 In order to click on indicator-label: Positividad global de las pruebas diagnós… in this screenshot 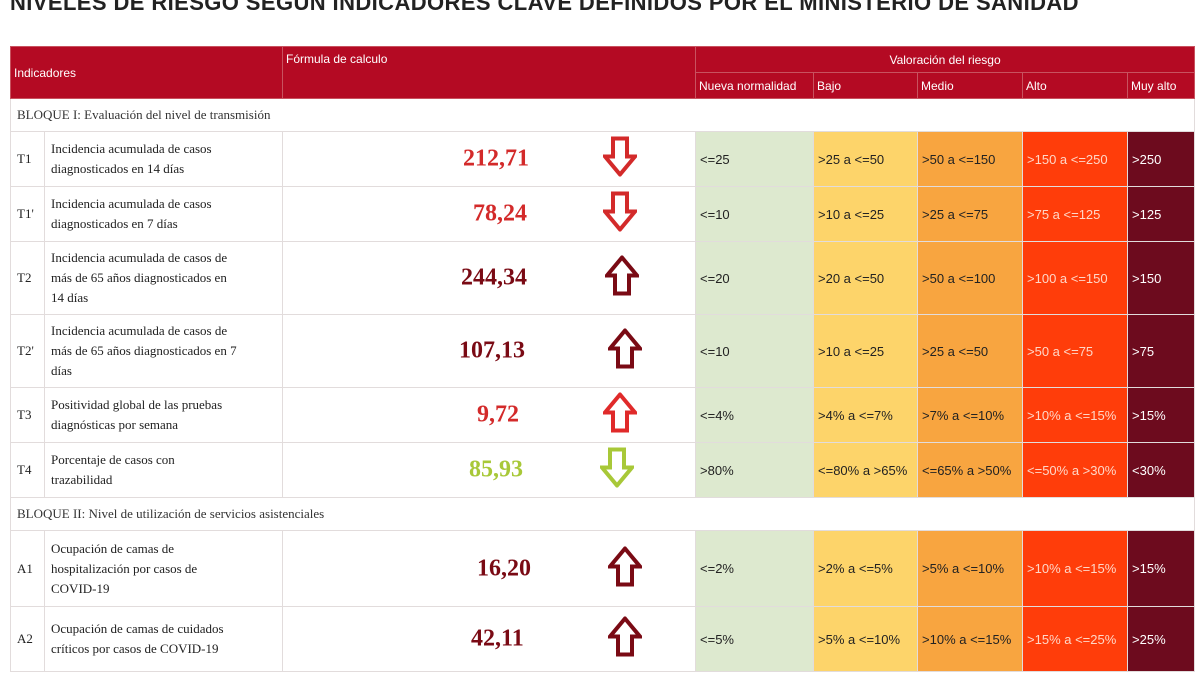, I will do `click(163, 415)`.